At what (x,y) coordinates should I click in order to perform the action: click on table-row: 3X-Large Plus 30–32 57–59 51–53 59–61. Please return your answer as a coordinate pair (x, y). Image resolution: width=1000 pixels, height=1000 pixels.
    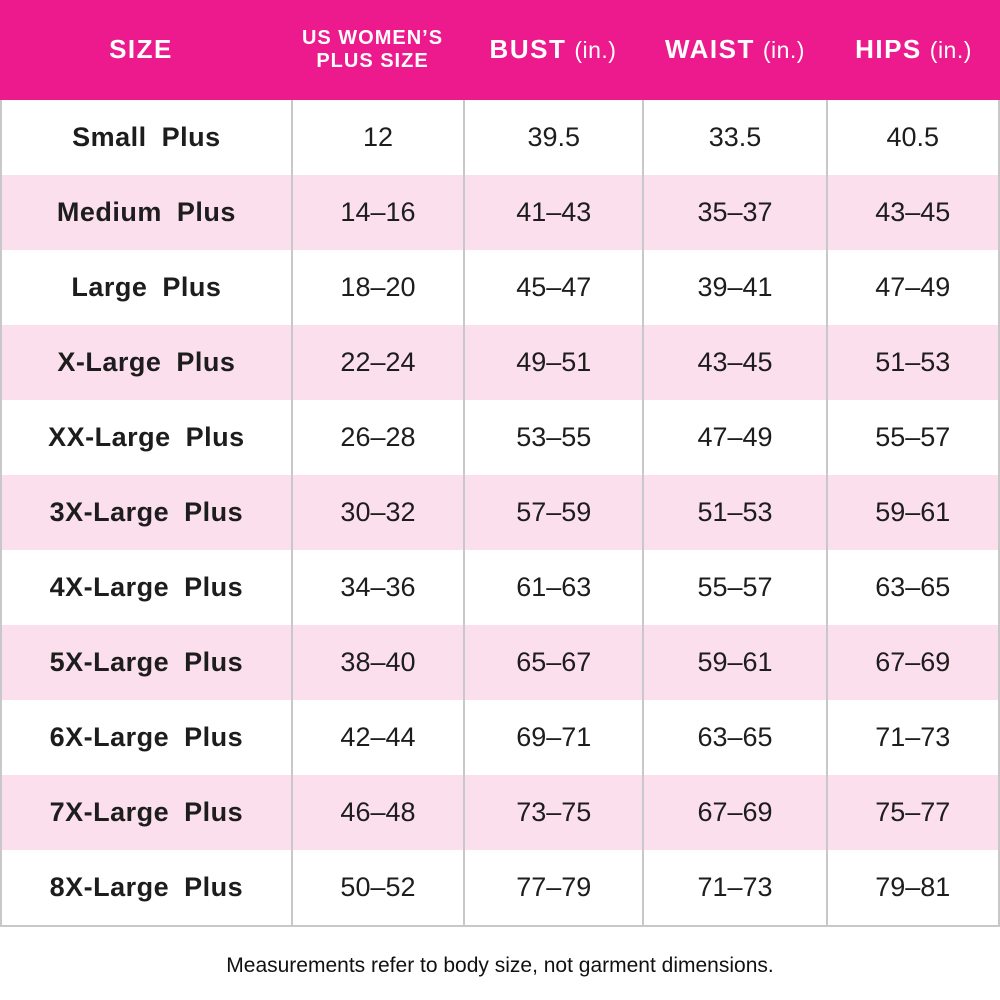
    Looking at the image, I should click on (500, 512).